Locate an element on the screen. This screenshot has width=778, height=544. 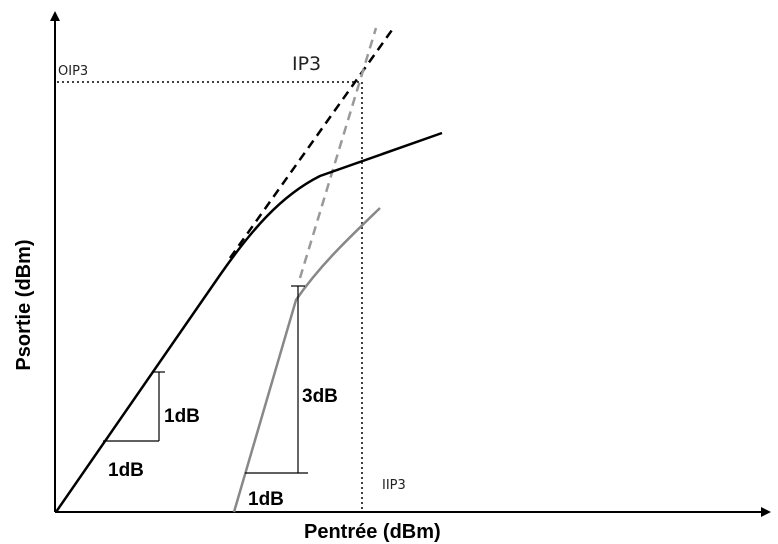
third-order-vertical-step-label: 3dB is located at coordinates (320, 396).